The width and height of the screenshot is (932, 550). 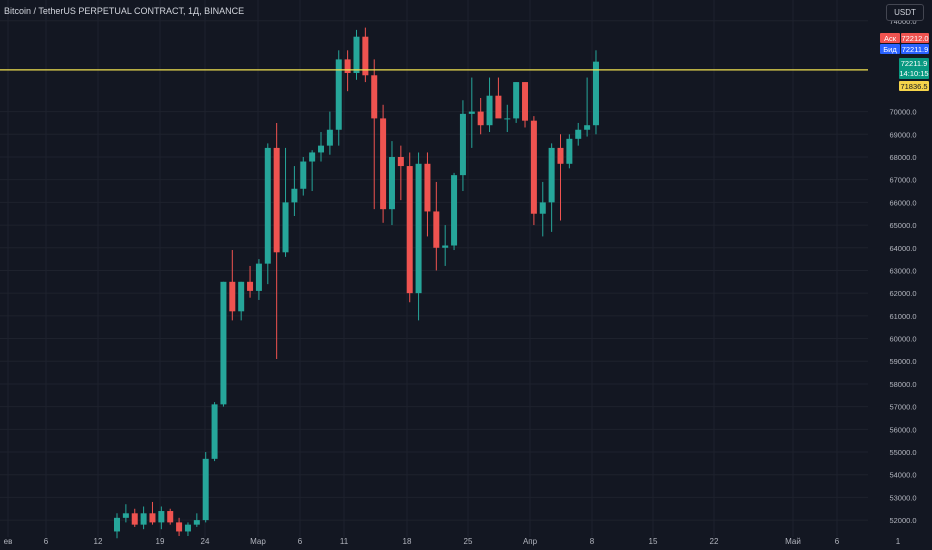 What do you see at coordinates (902, 112) in the screenshot?
I see `y-tick-label: 70000.0` at bounding box center [902, 112].